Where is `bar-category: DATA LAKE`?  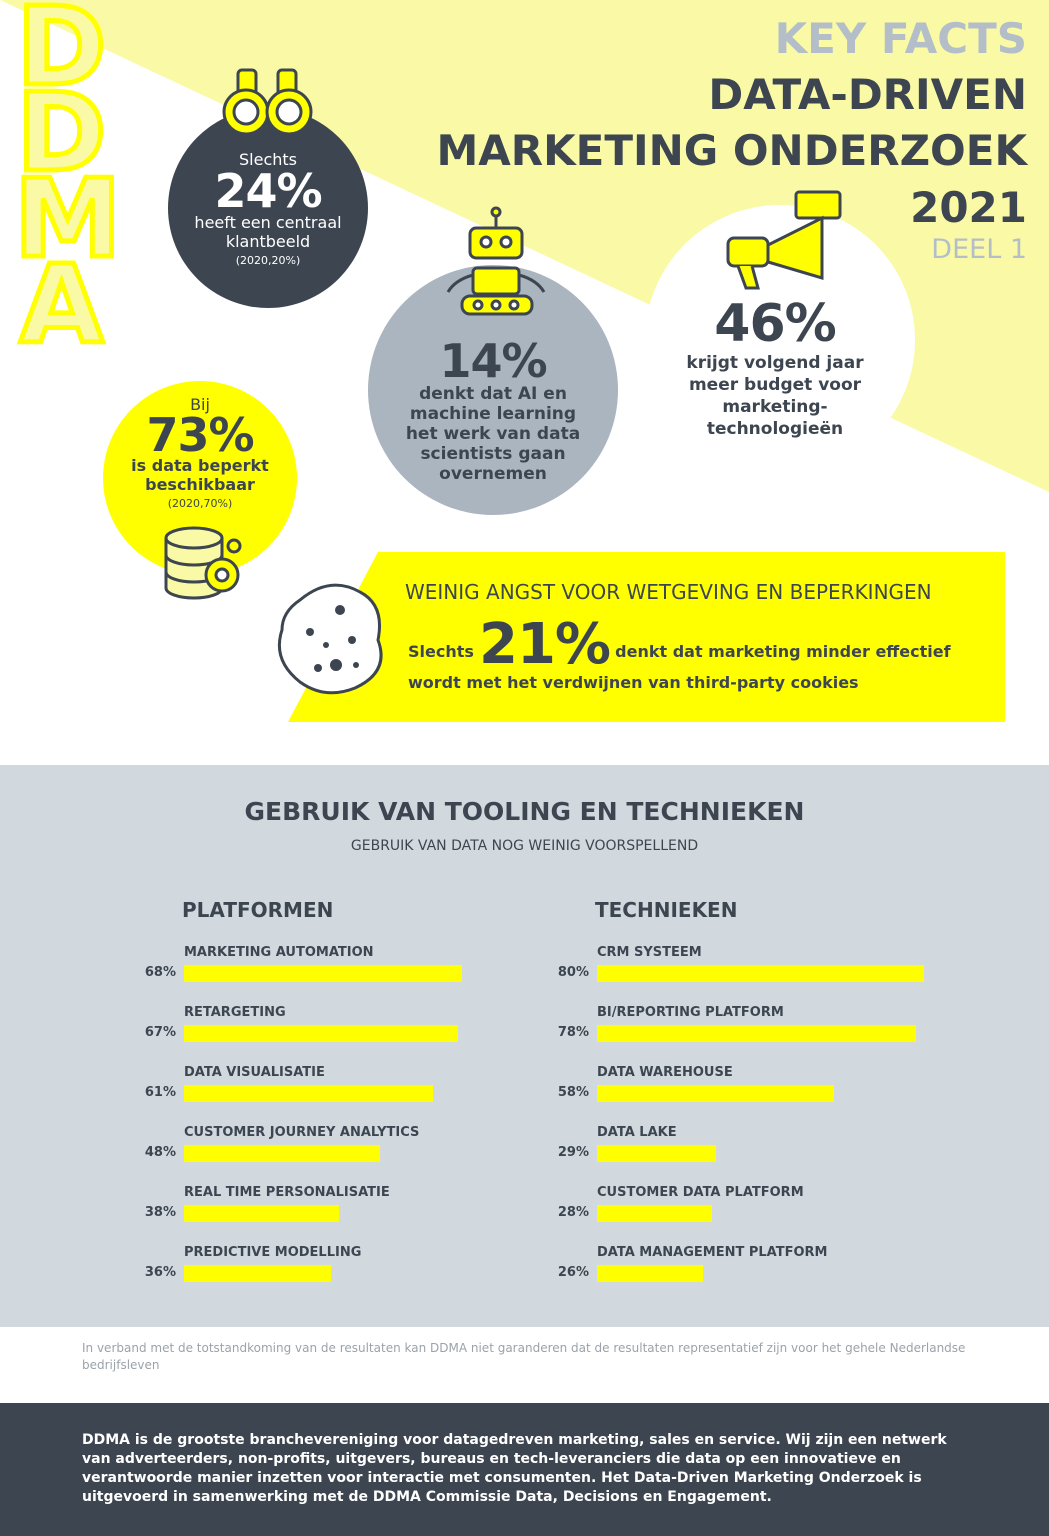
bar-category: DATA LAKE is located at coordinates (637, 1132).